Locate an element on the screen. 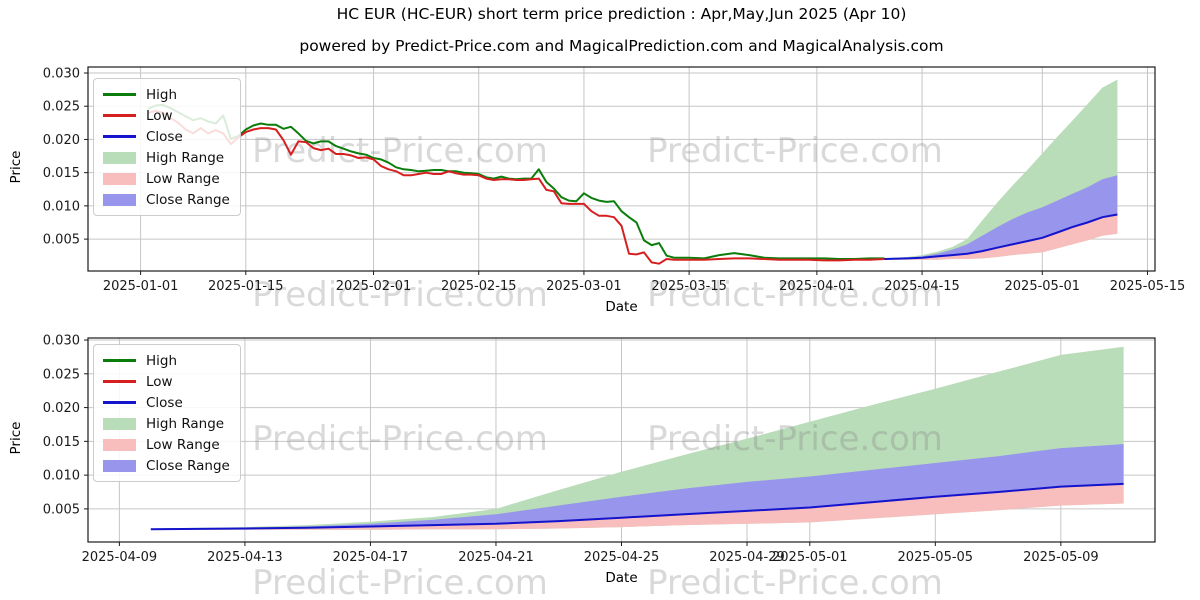 The width and height of the screenshot is (1200, 600). x-tick-label: 2025-04-25 is located at coordinates (622, 557).